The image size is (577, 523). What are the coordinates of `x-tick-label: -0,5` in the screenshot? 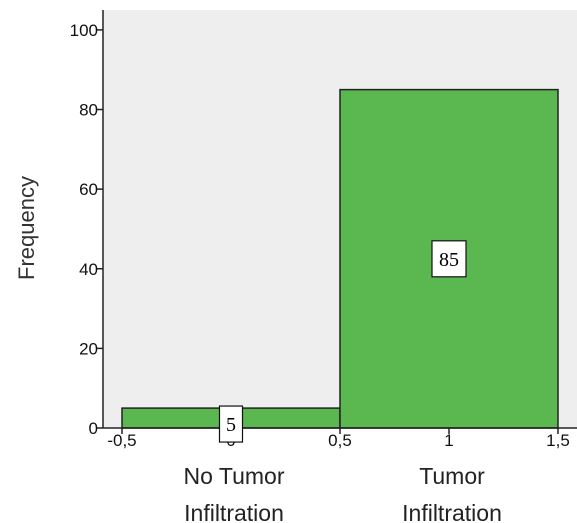 It's located at (121, 440).